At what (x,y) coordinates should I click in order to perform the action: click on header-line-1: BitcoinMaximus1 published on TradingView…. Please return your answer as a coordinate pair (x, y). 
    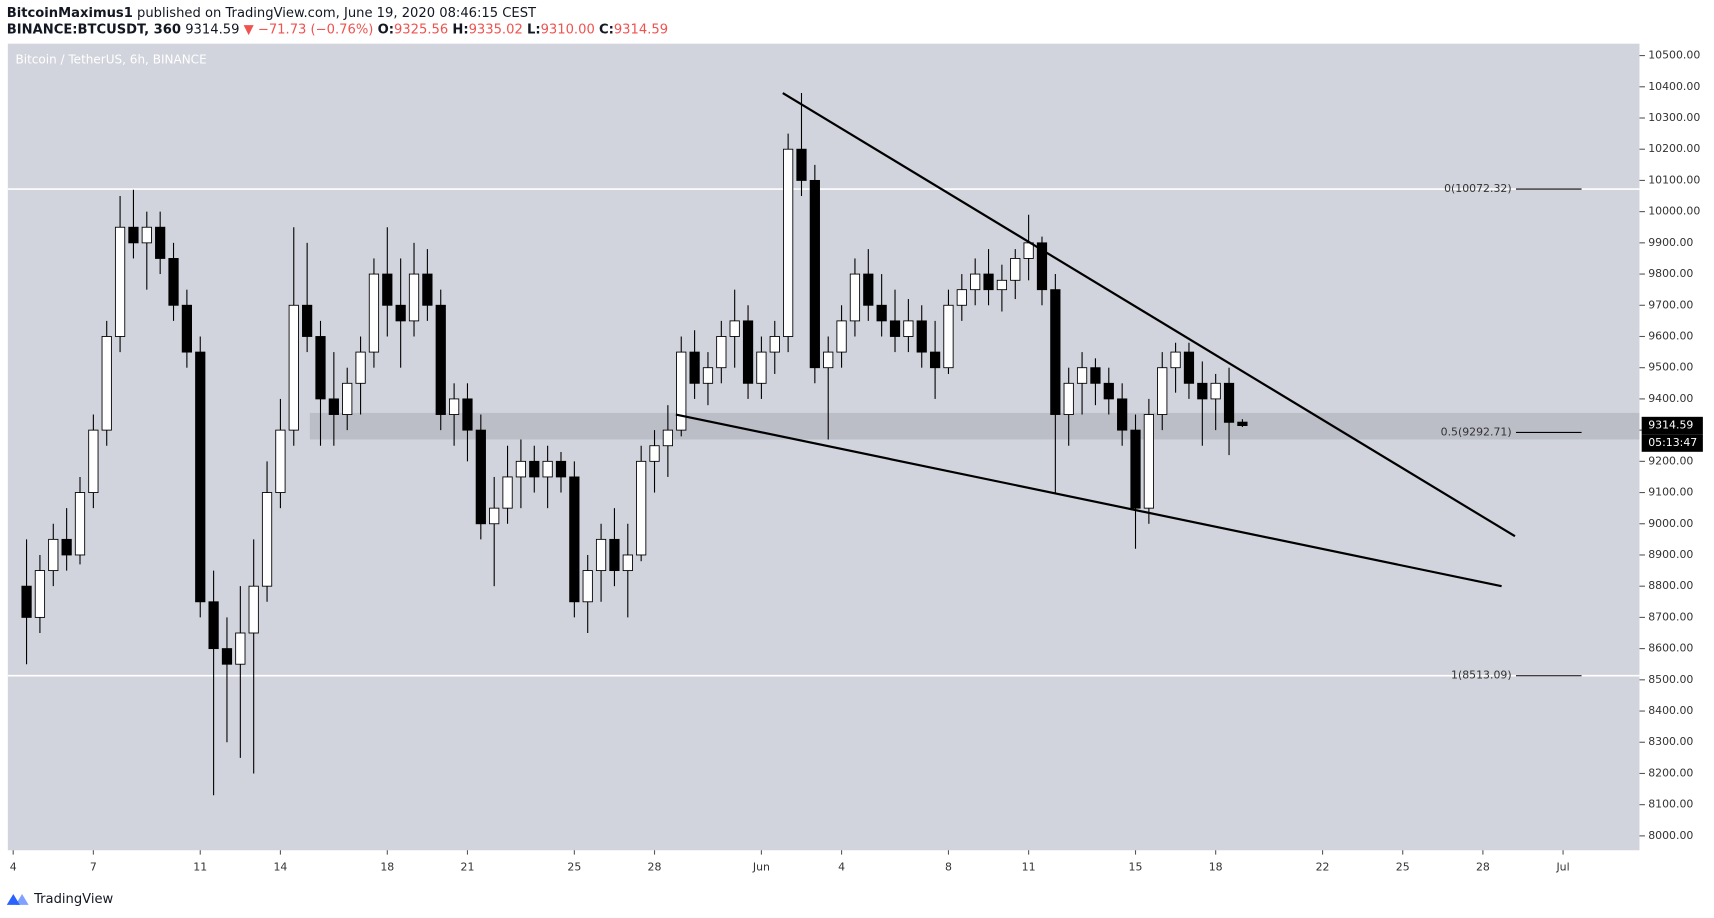
    Looking at the image, I should click on (272, 13).